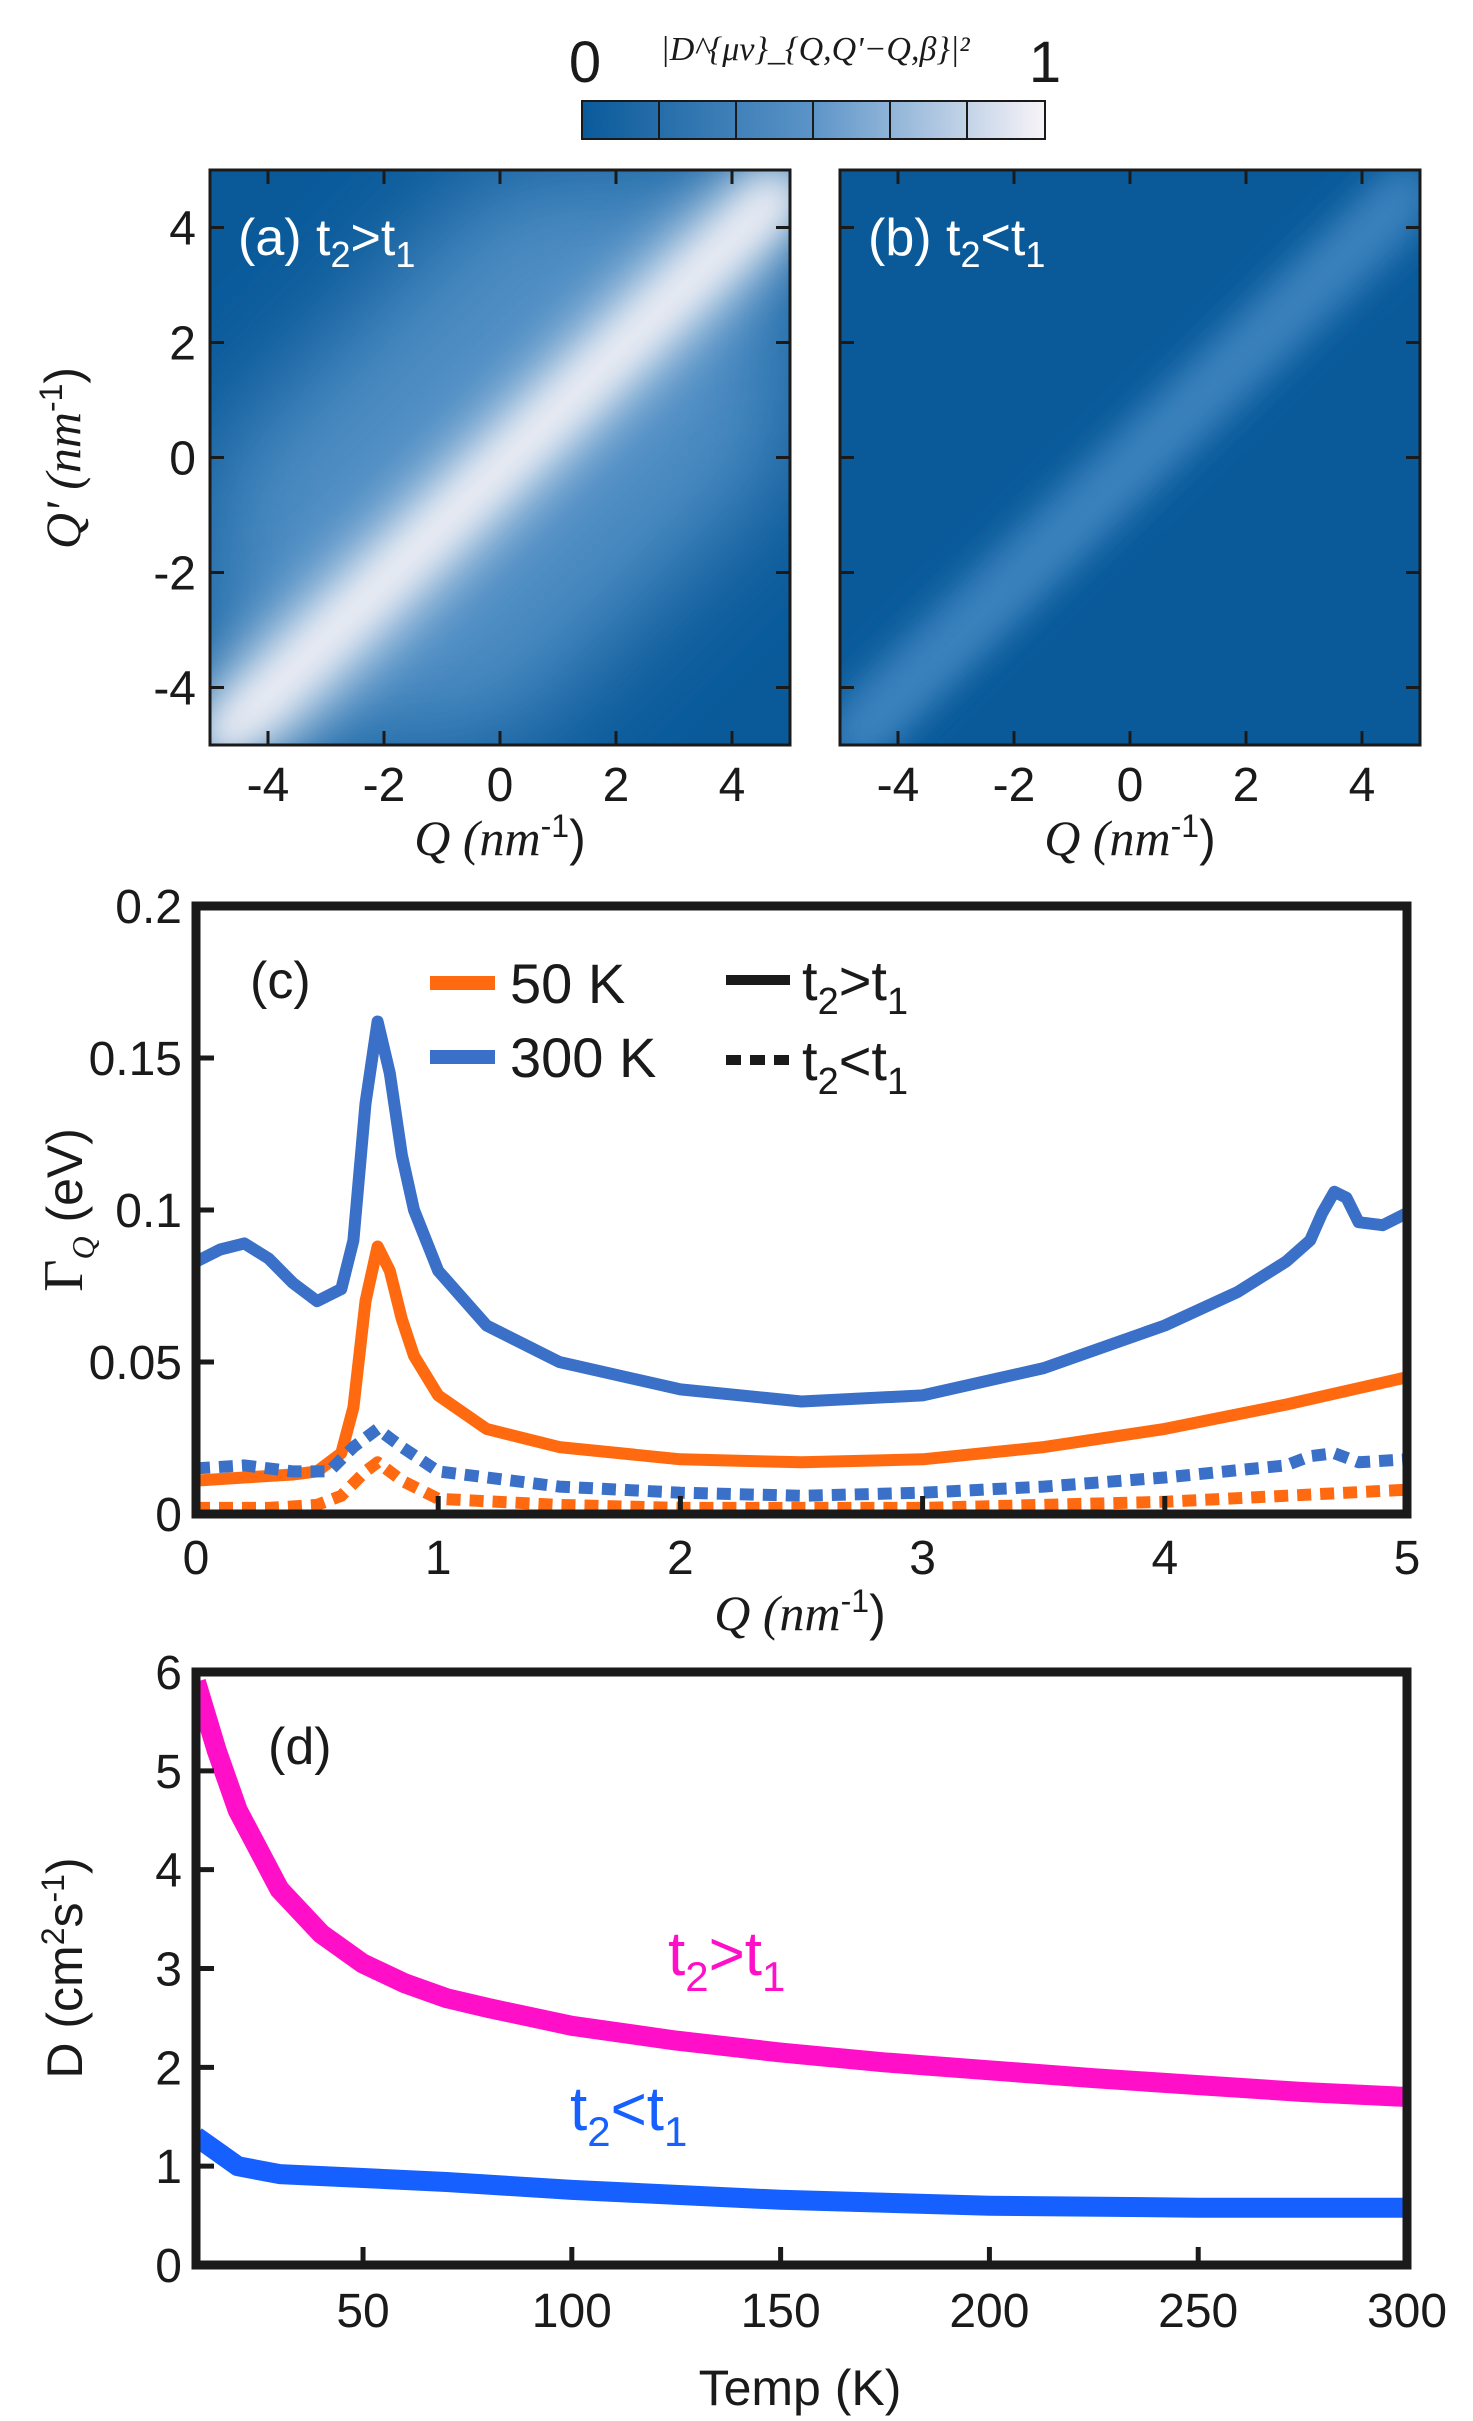 The image size is (1473, 2421). Describe the element at coordinates (1129, 837) in the screenshot. I see `xlabel-b: Q (nm-1)` at that location.